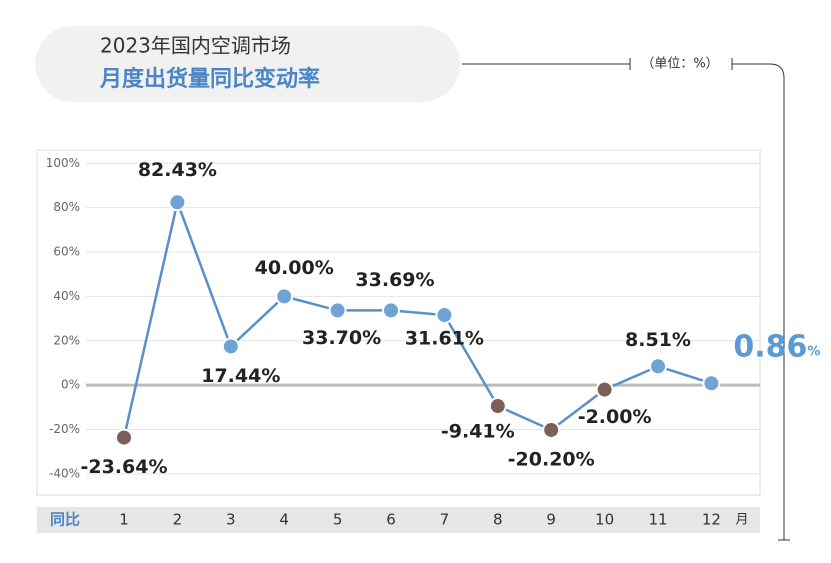  I want to click on data-label: -23.64%, so click(123, 467).